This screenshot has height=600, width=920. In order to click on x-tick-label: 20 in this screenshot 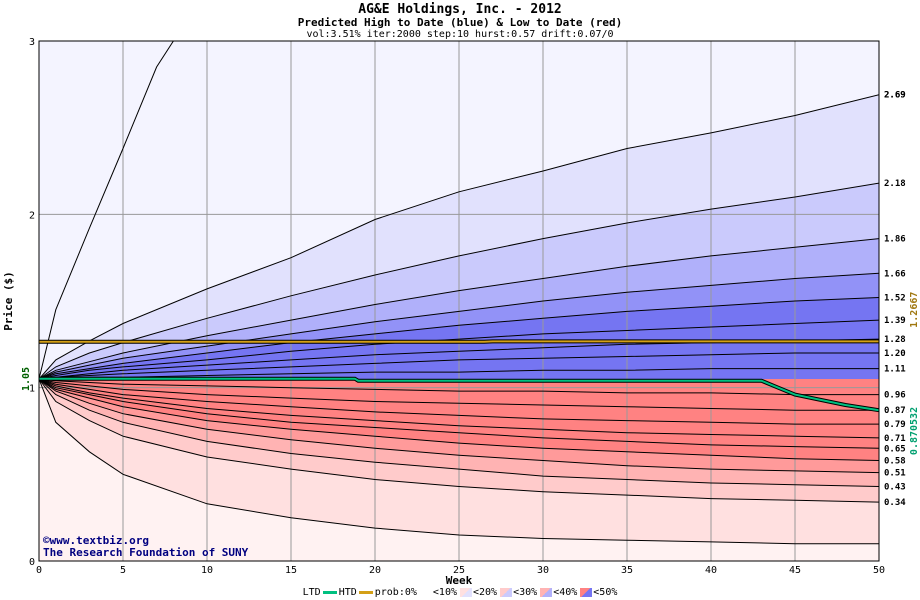, I will do `click(375, 570)`.